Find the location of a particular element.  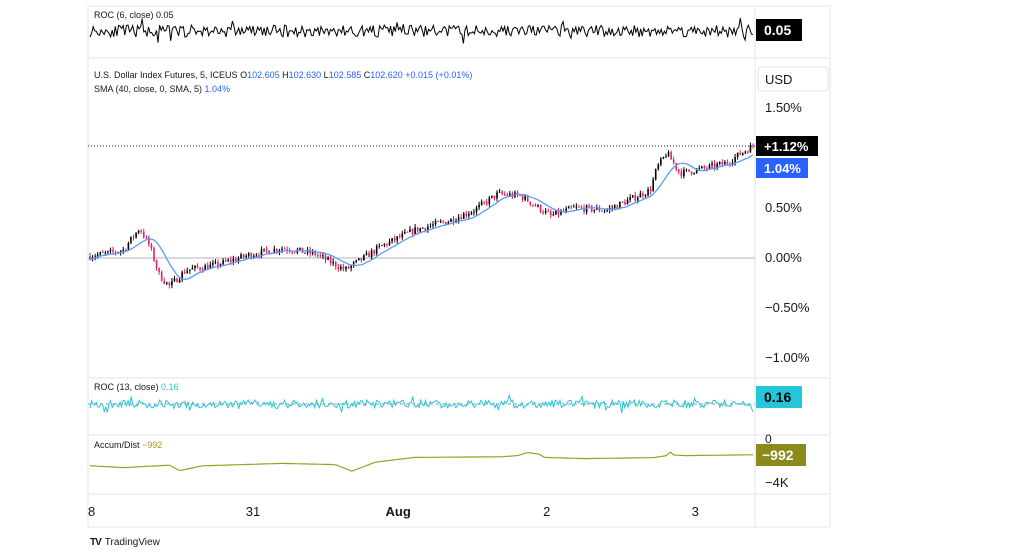

accum-dist-line is located at coordinates (421, 461).